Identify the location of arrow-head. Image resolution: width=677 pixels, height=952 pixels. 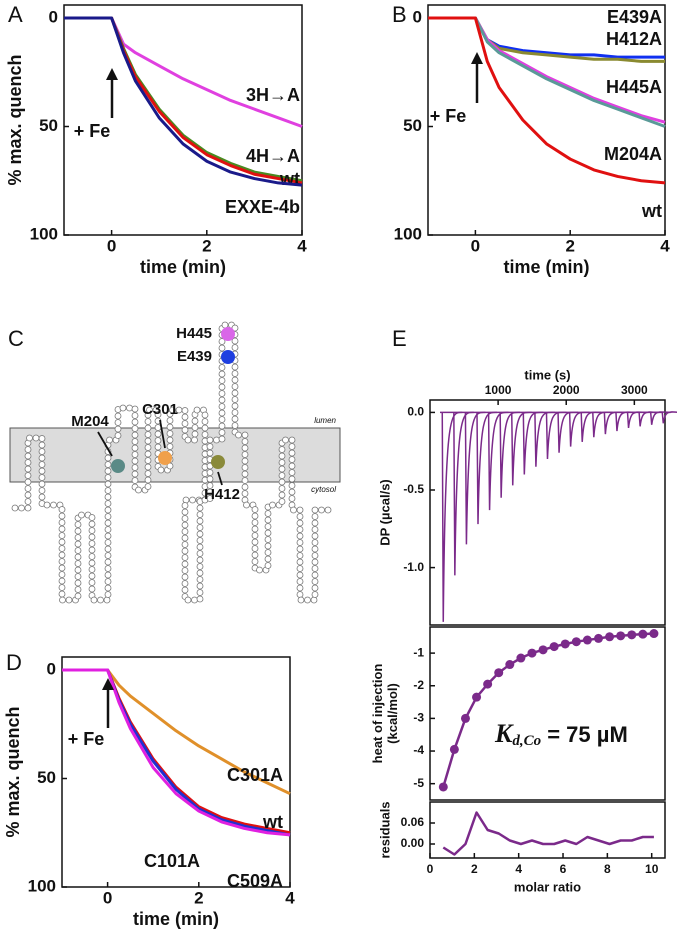
(112, 74).